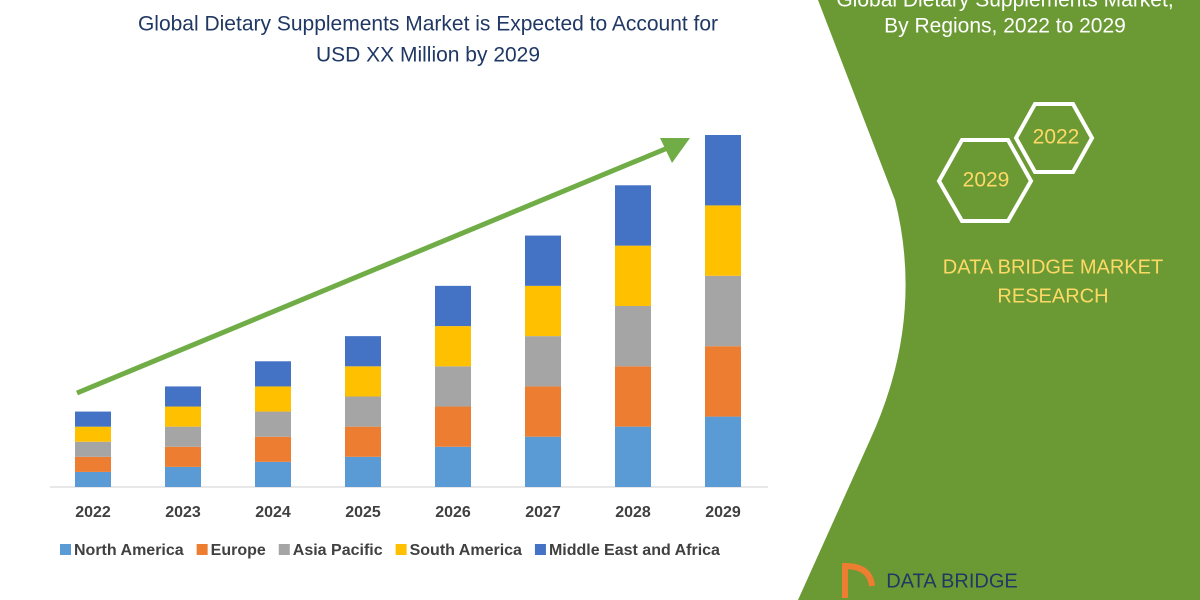  I want to click on legend-label: South America, so click(466, 550).